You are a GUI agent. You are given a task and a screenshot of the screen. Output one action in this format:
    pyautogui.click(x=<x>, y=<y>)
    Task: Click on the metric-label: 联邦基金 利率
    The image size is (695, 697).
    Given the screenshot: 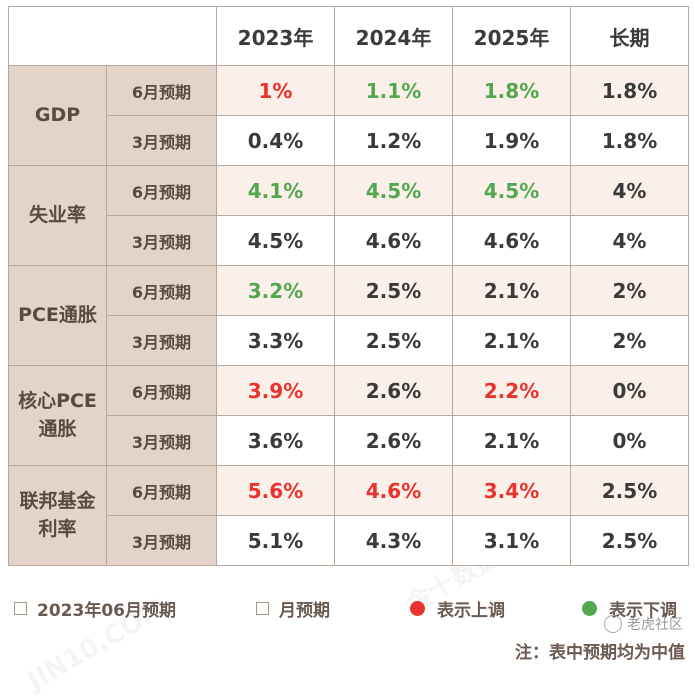 What is the action you would take?
    pyautogui.click(x=57, y=515)
    